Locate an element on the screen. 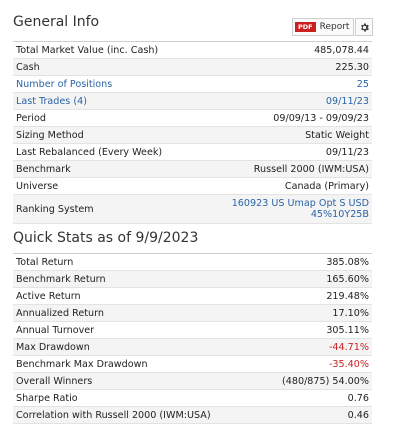 The height and width of the screenshot is (439, 402). table-row: Universe Canada (Primary) is located at coordinates (192, 186).